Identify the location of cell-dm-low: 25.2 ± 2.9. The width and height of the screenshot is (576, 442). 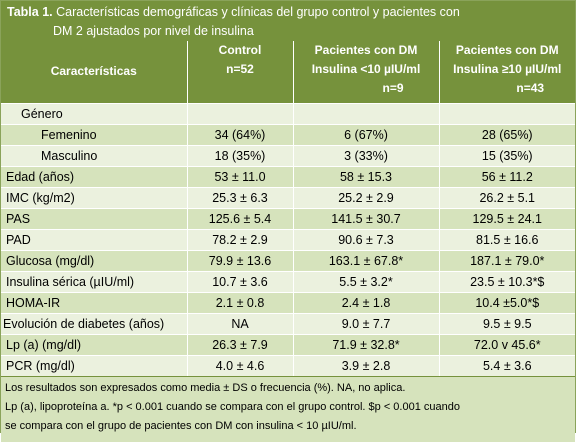
(365, 197).